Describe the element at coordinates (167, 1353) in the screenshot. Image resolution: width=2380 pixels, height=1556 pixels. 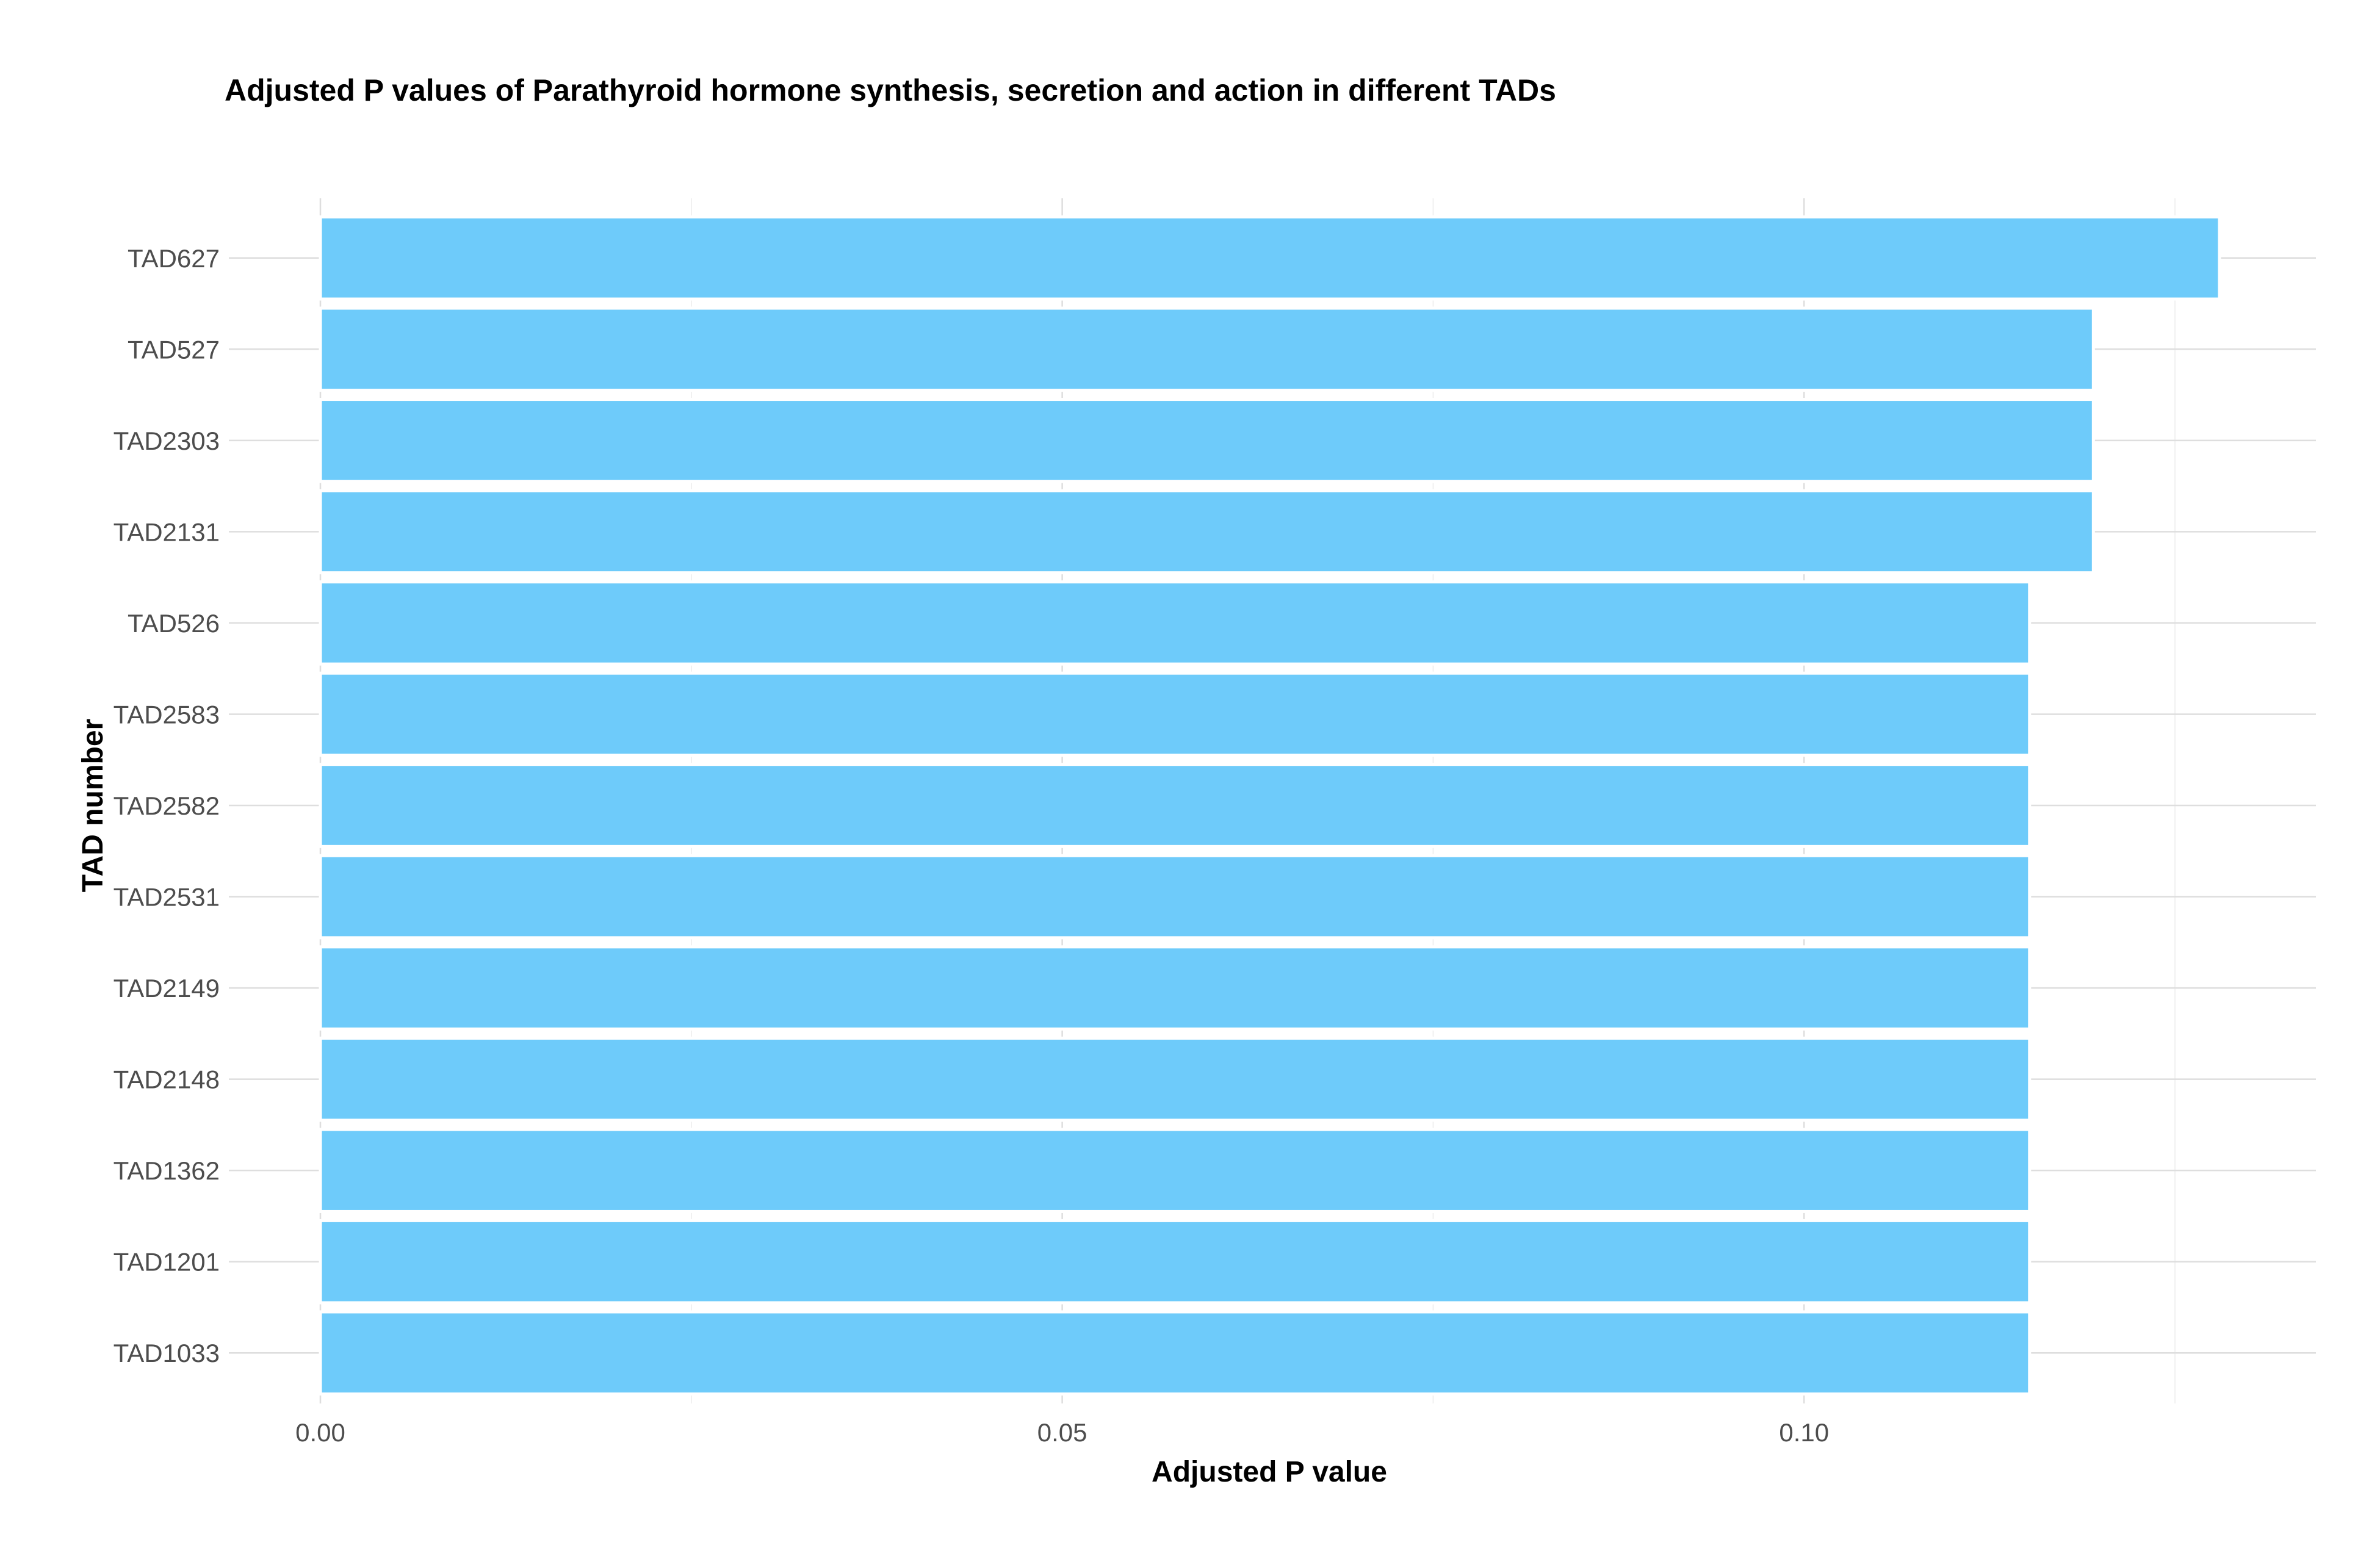
I see `y-tick-label: TAD1033` at that location.